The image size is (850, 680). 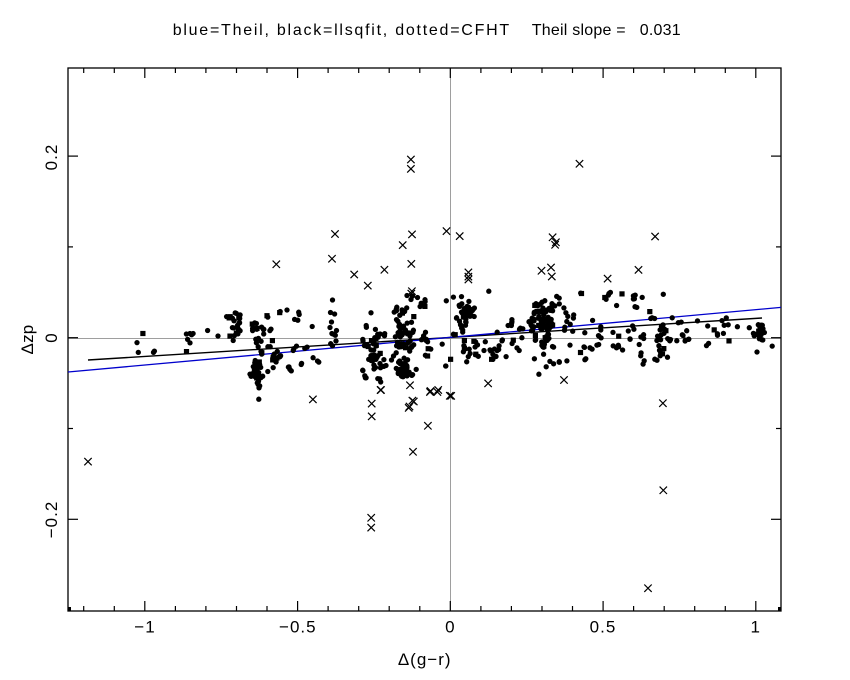 What do you see at coordinates (606, 30) in the screenshot?
I see `svg-text: Theil slope = 0.031` at bounding box center [606, 30].